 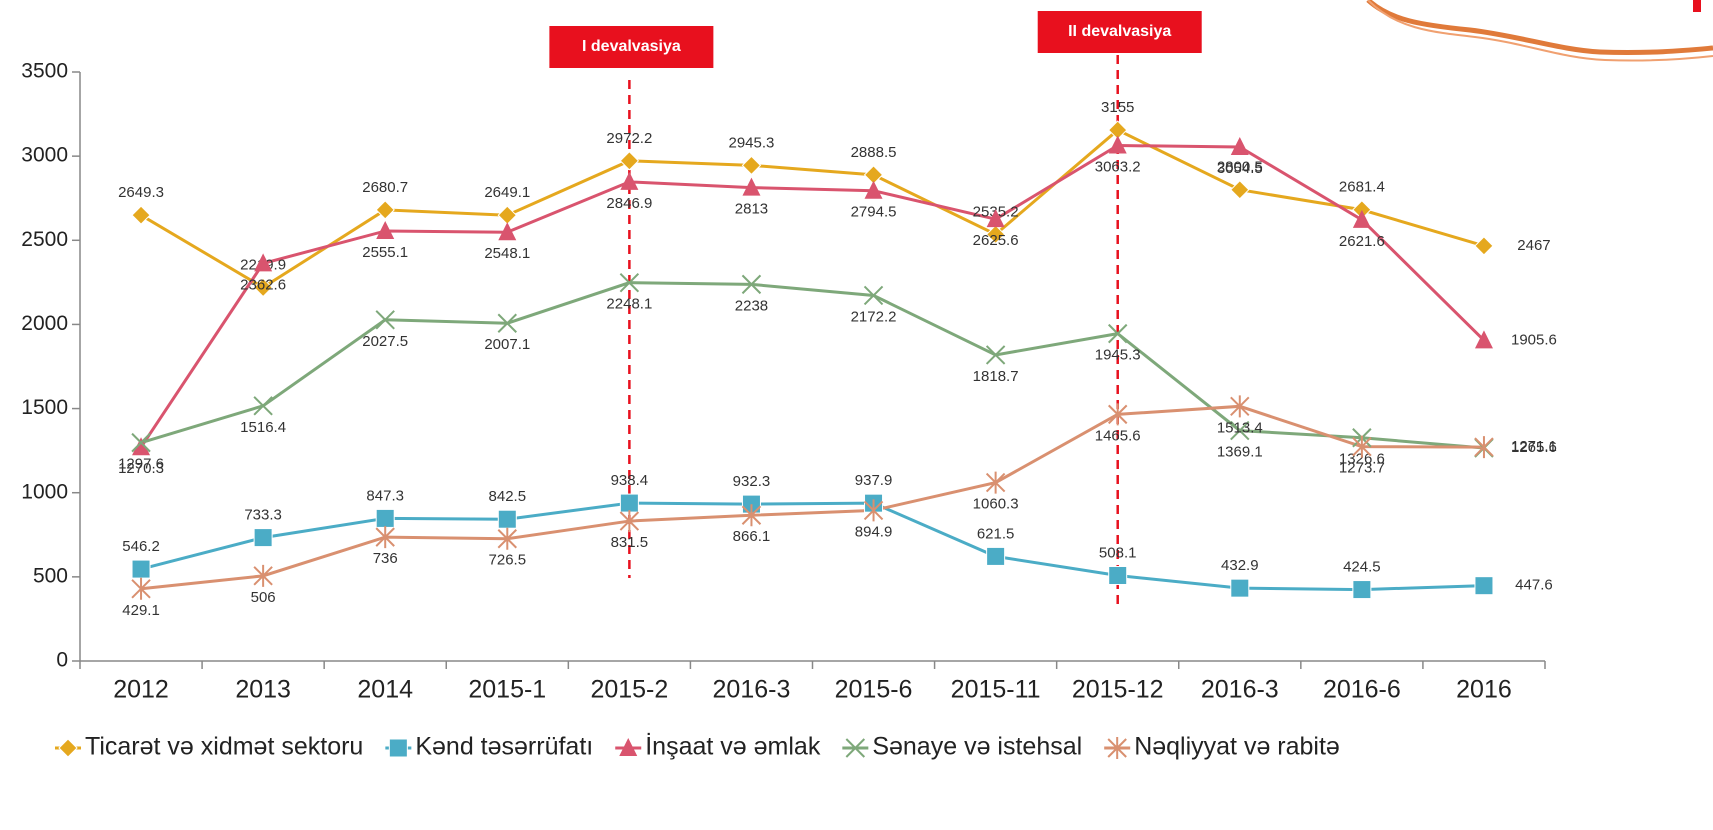 I want to click on x-tick-label: 2015-11, so click(x=996, y=690).